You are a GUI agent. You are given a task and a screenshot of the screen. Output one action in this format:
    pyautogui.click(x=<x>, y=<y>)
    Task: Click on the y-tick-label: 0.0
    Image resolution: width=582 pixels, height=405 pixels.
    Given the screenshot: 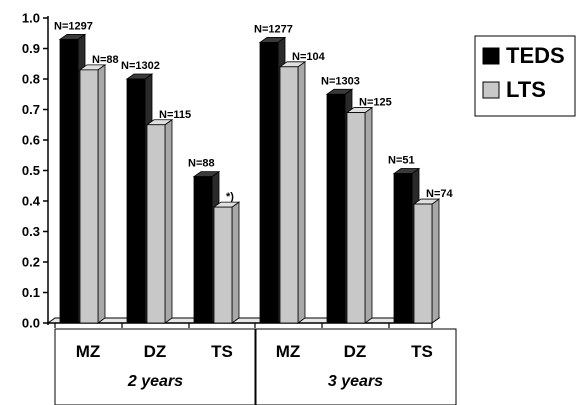 What is the action you would take?
    pyautogui.click(x=31, y=323)
    